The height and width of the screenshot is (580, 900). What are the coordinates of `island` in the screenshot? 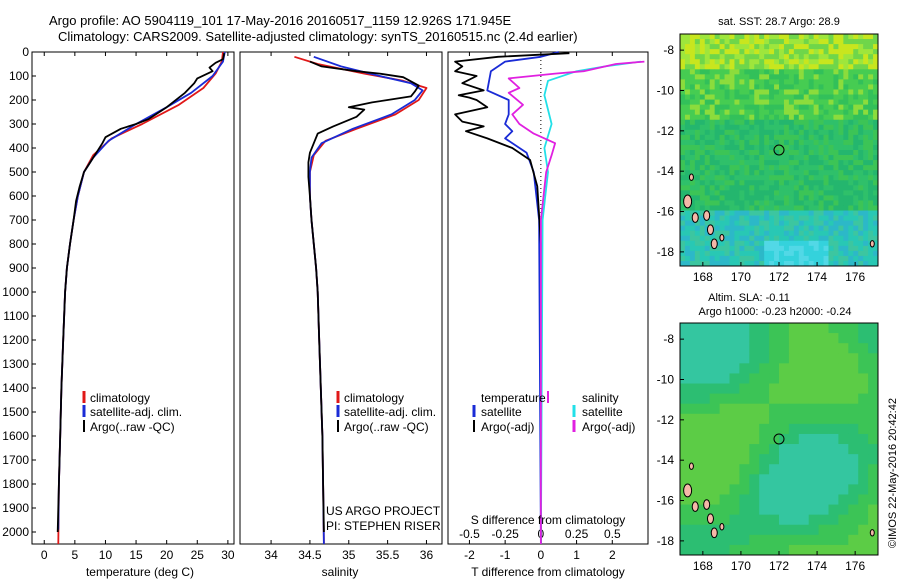 It's located at (688, 201).